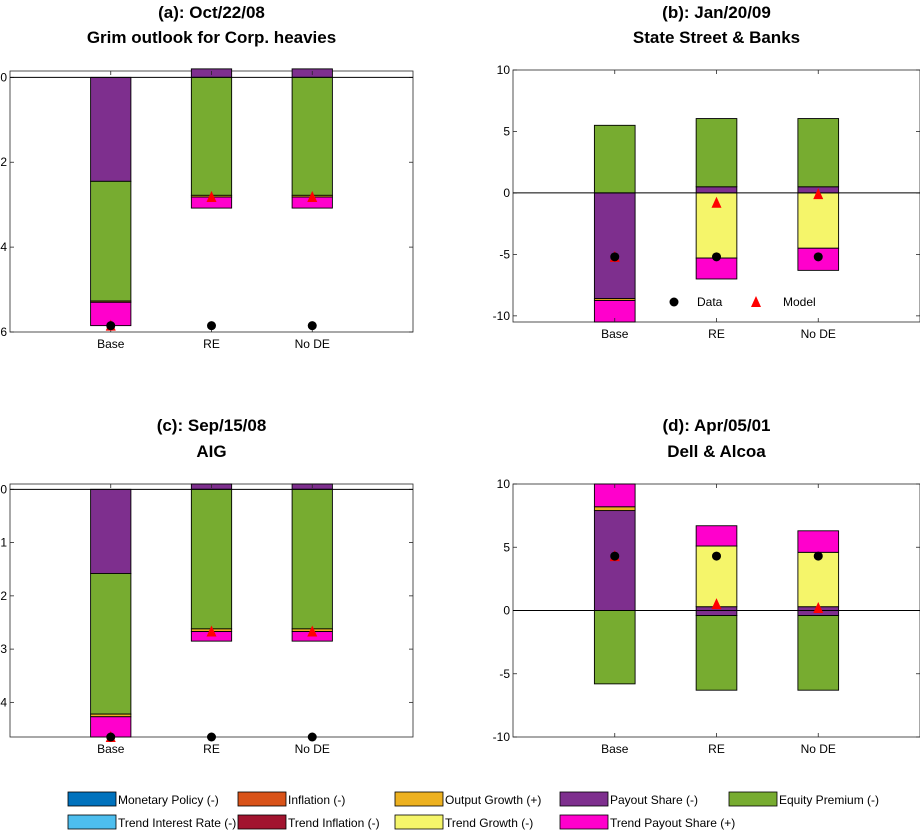 The width and height of the screenshot is (920, 840). I want to click on legend-label: Trend Inflation (-), so click(334, 823).